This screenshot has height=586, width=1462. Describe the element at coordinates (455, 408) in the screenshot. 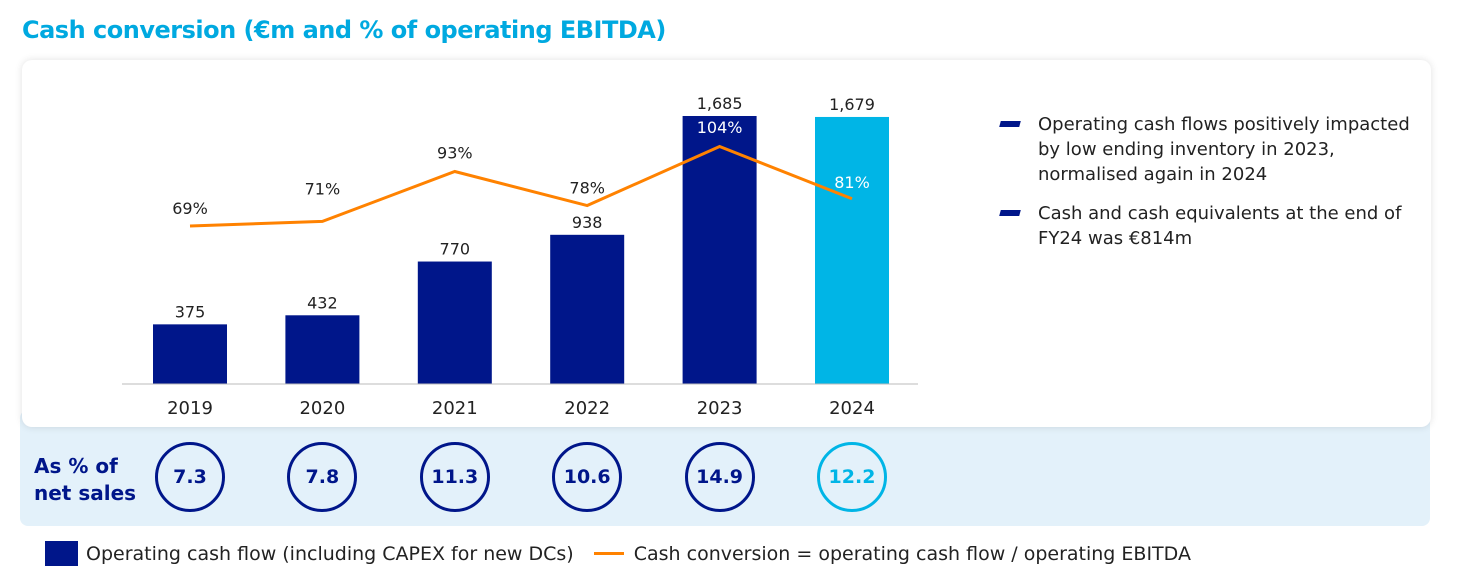

I see `x-tick-label: 2021` at that location.